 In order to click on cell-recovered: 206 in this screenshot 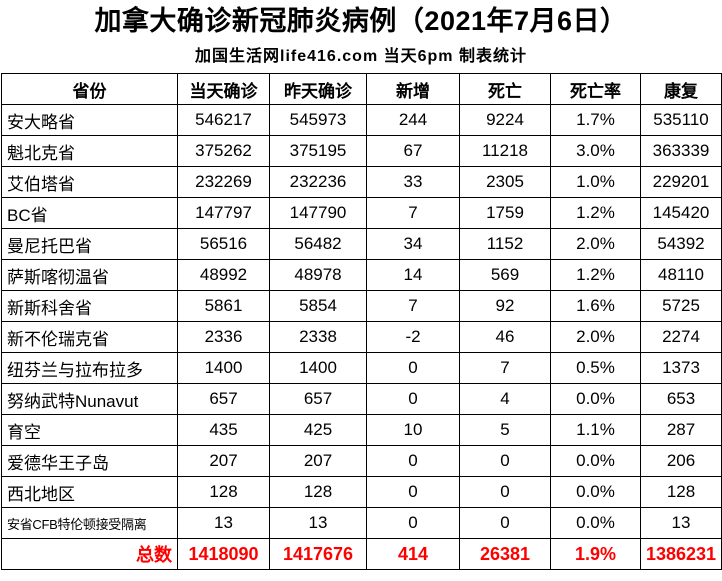, I will do `click(681, 461)`.